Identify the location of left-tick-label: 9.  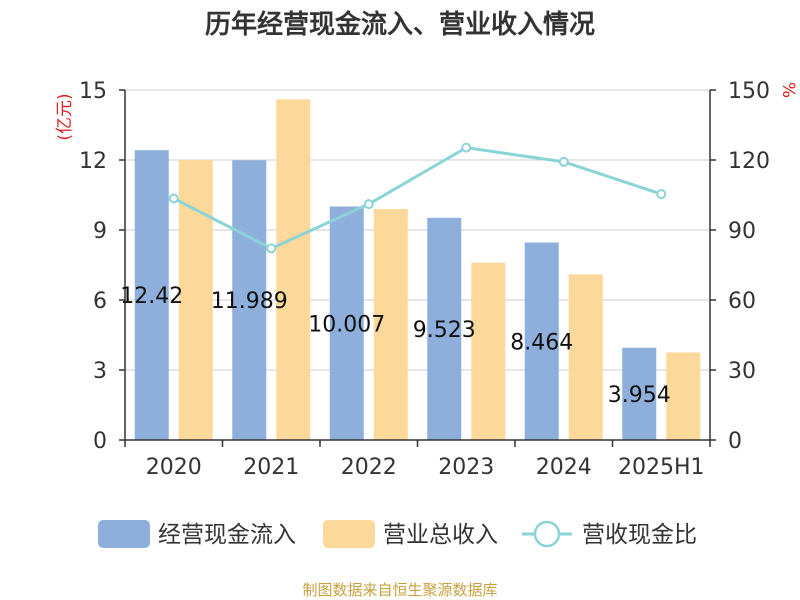
(100, 231).